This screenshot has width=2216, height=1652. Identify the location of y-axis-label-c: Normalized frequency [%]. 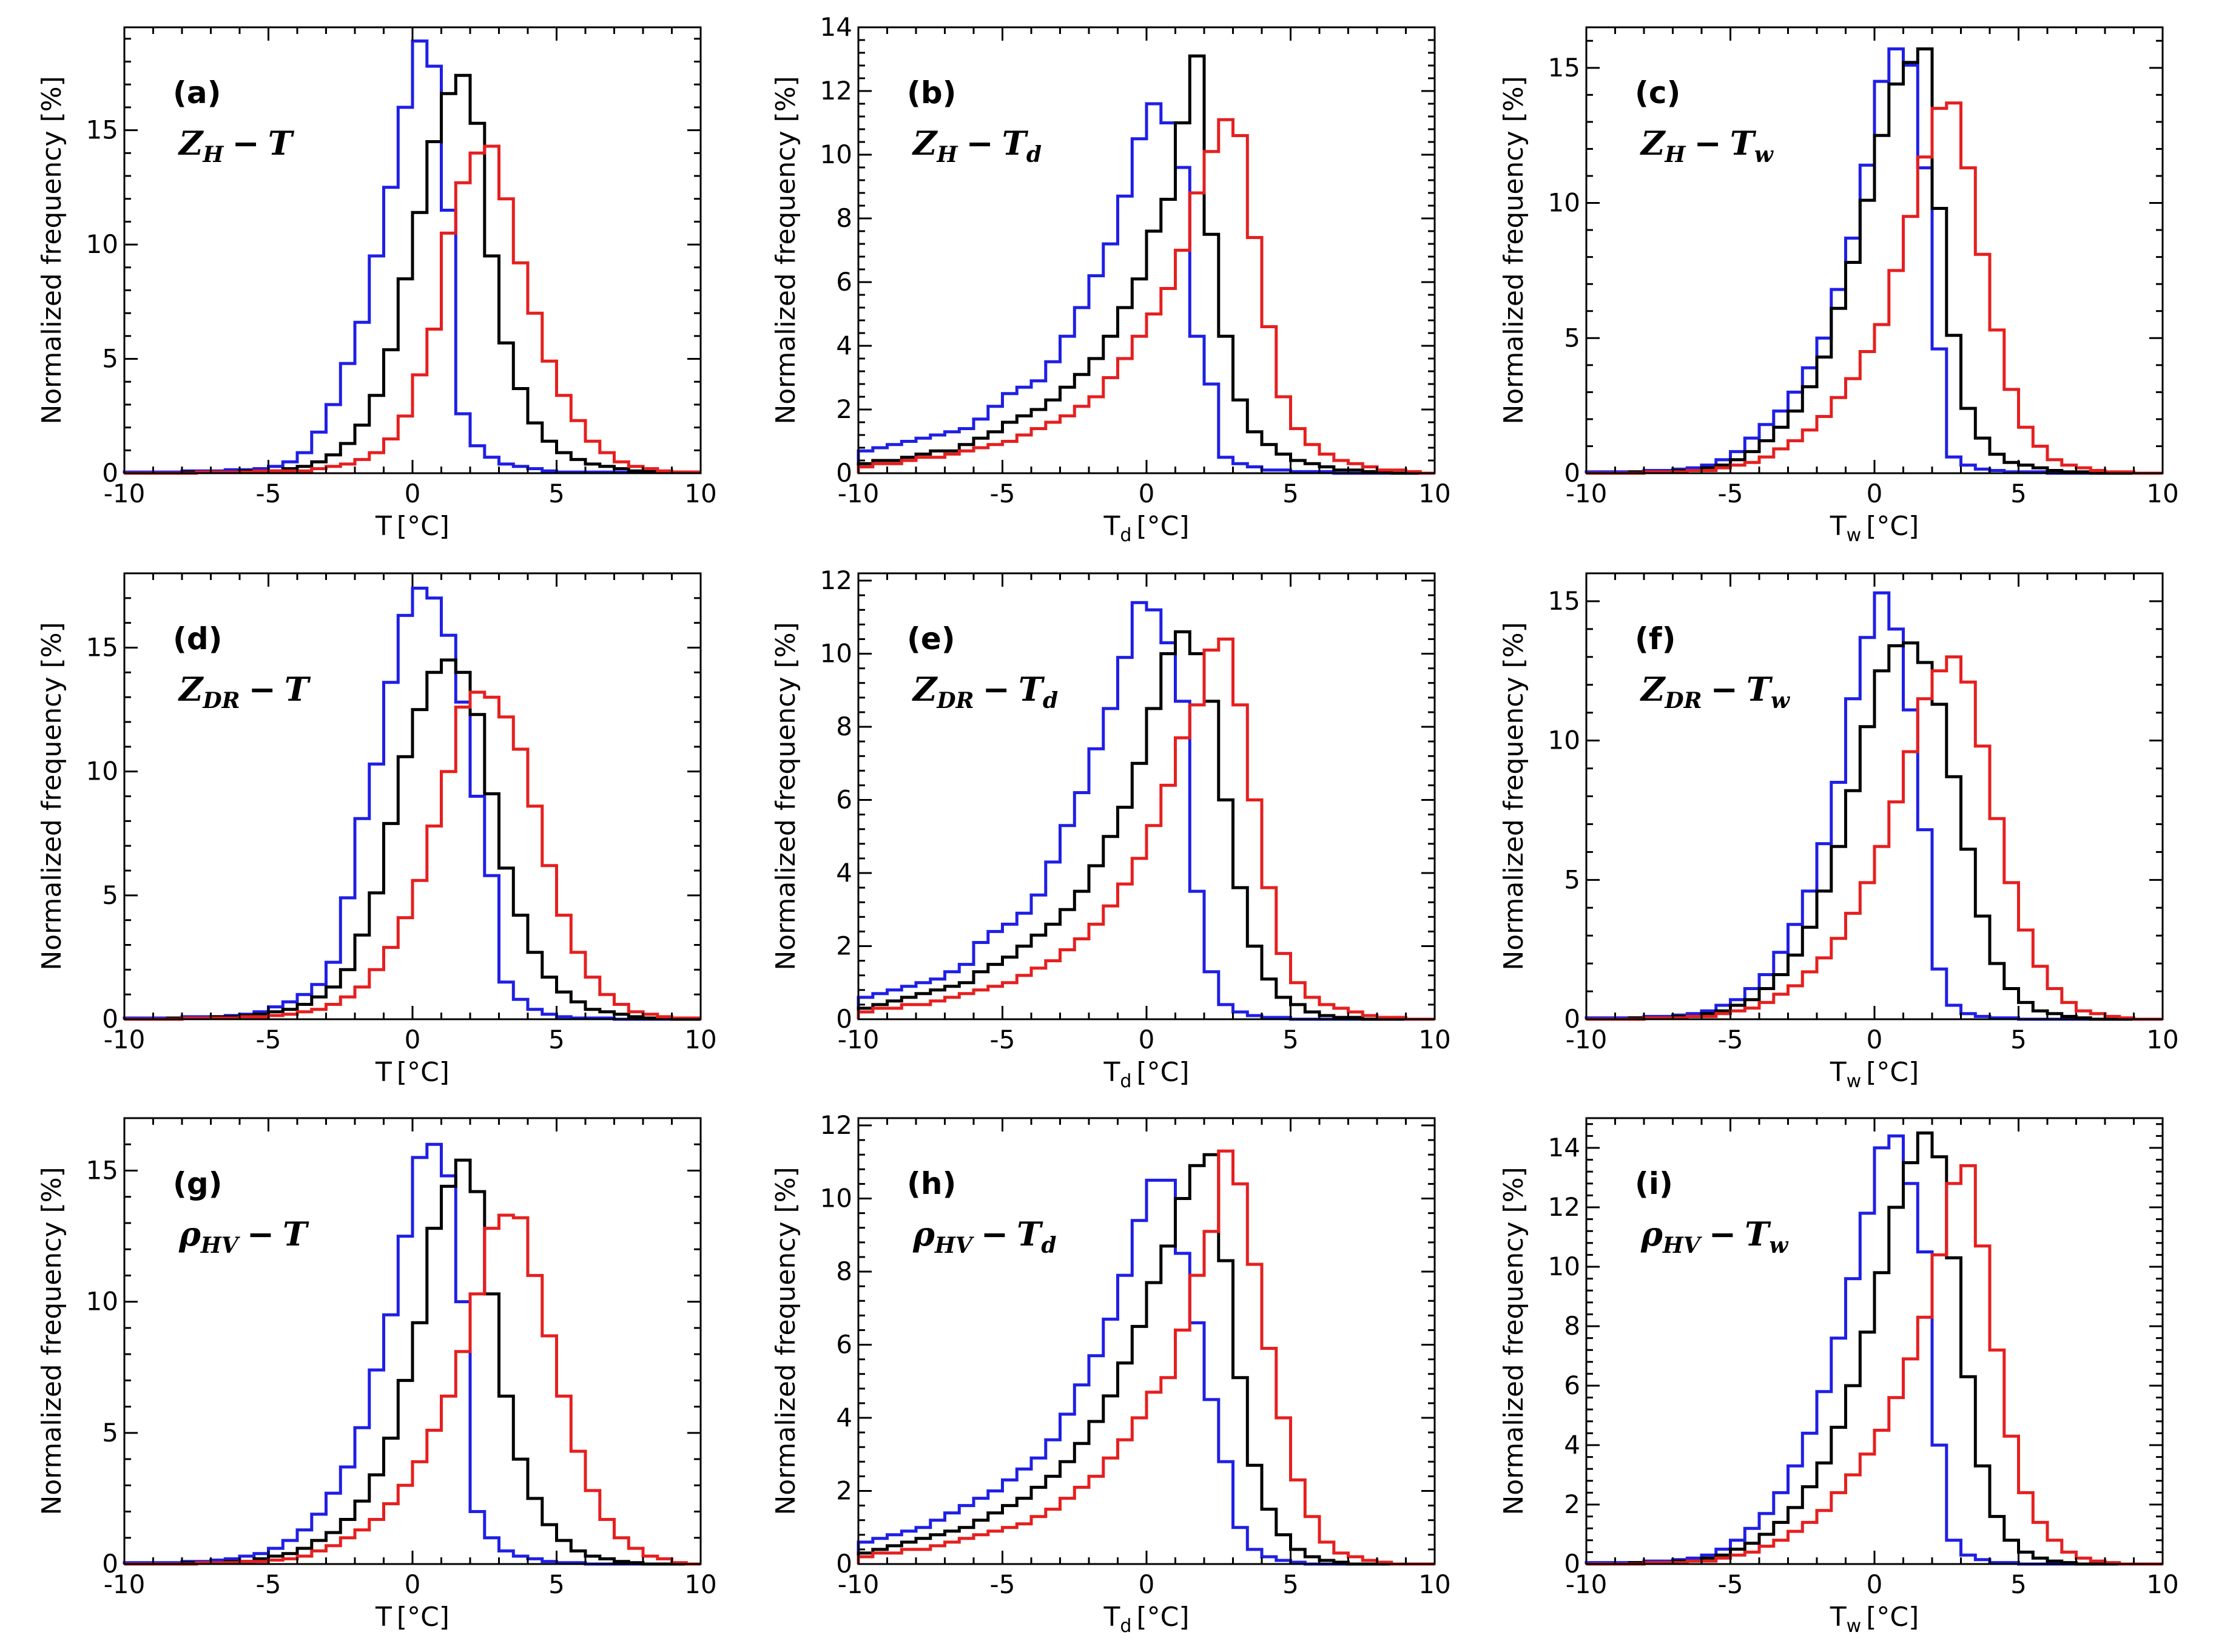
(1513, 250).